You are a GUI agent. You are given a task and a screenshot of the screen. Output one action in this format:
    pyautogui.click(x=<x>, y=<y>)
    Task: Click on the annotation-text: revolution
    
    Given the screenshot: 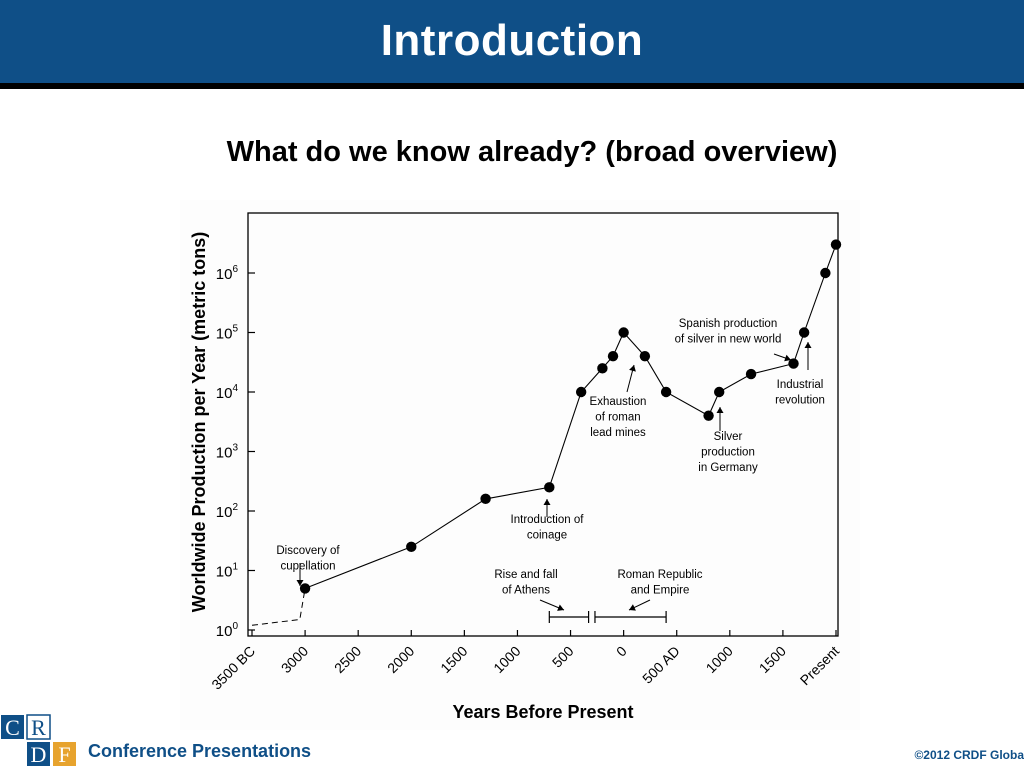 What is the action you would take?
    pyautogui.click(x=800, y=401)
    